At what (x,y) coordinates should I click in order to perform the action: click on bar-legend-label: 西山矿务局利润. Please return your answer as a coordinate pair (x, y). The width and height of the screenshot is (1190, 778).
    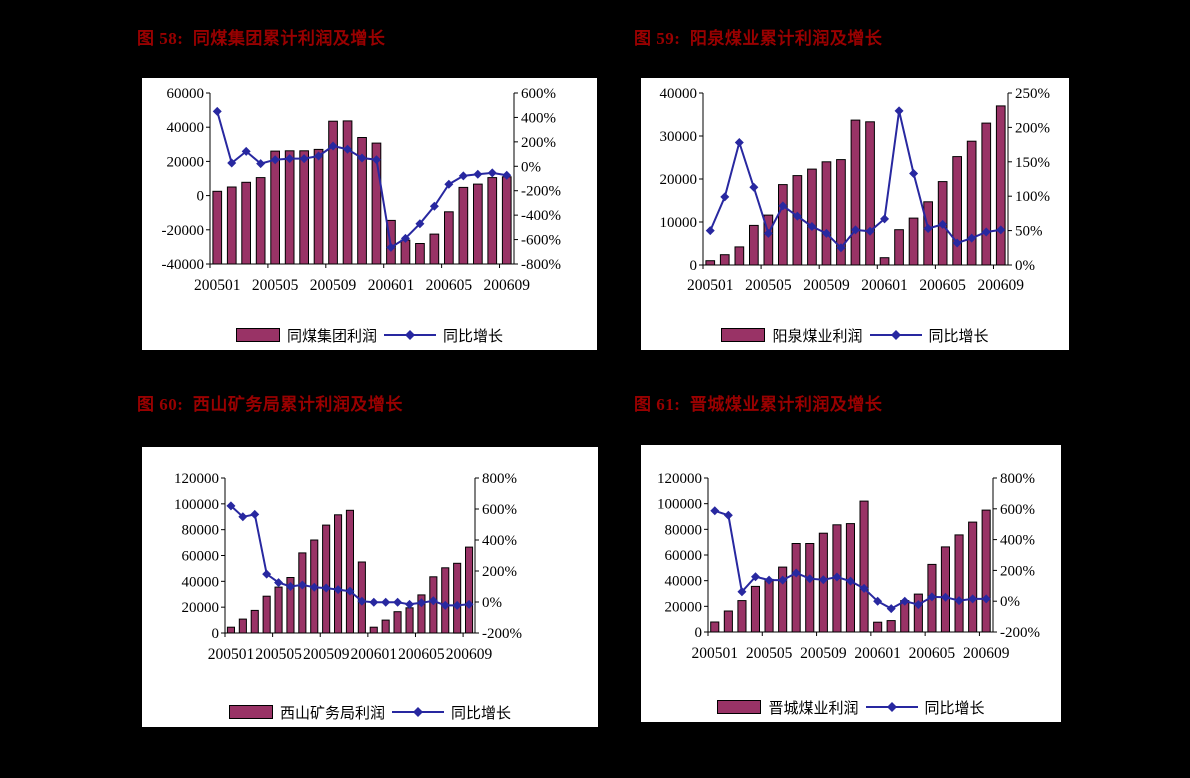
    Looking at the image, I should click on (332, 713).